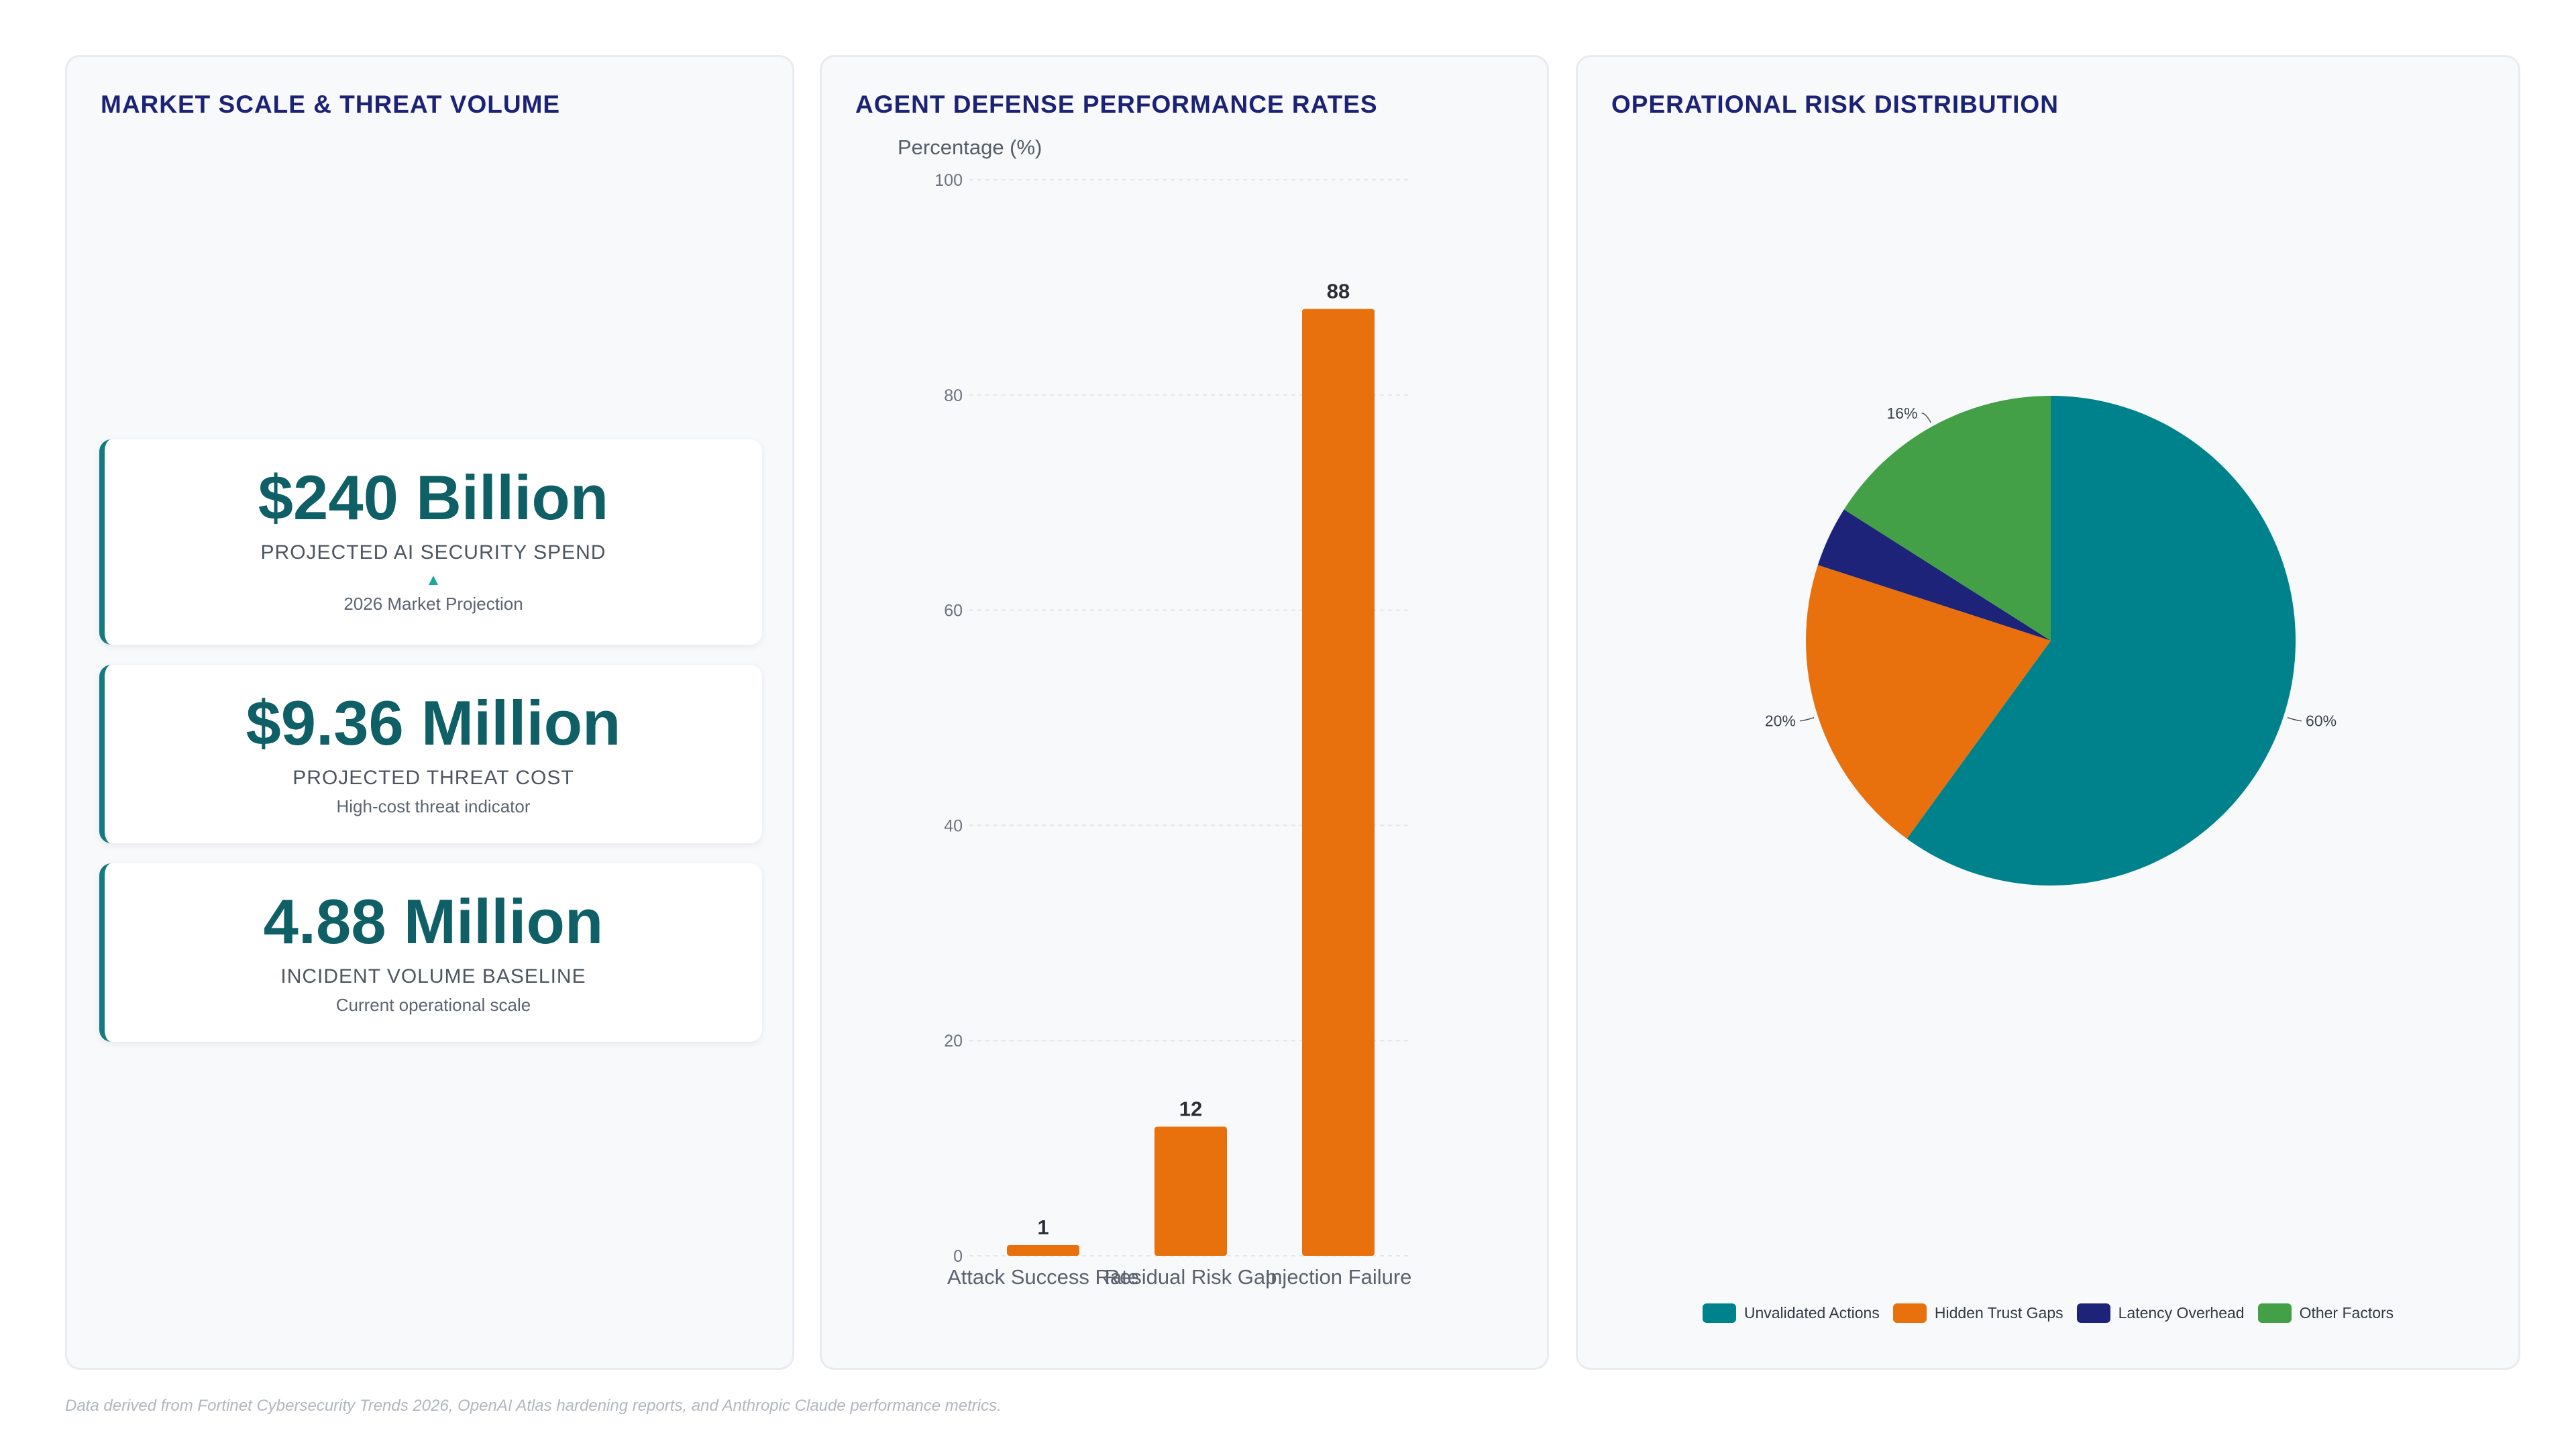 The image size is (2576, 1449). I want to click on kpi-label: PROJECTED AI SECURITY SPEND, so click(433, 552).